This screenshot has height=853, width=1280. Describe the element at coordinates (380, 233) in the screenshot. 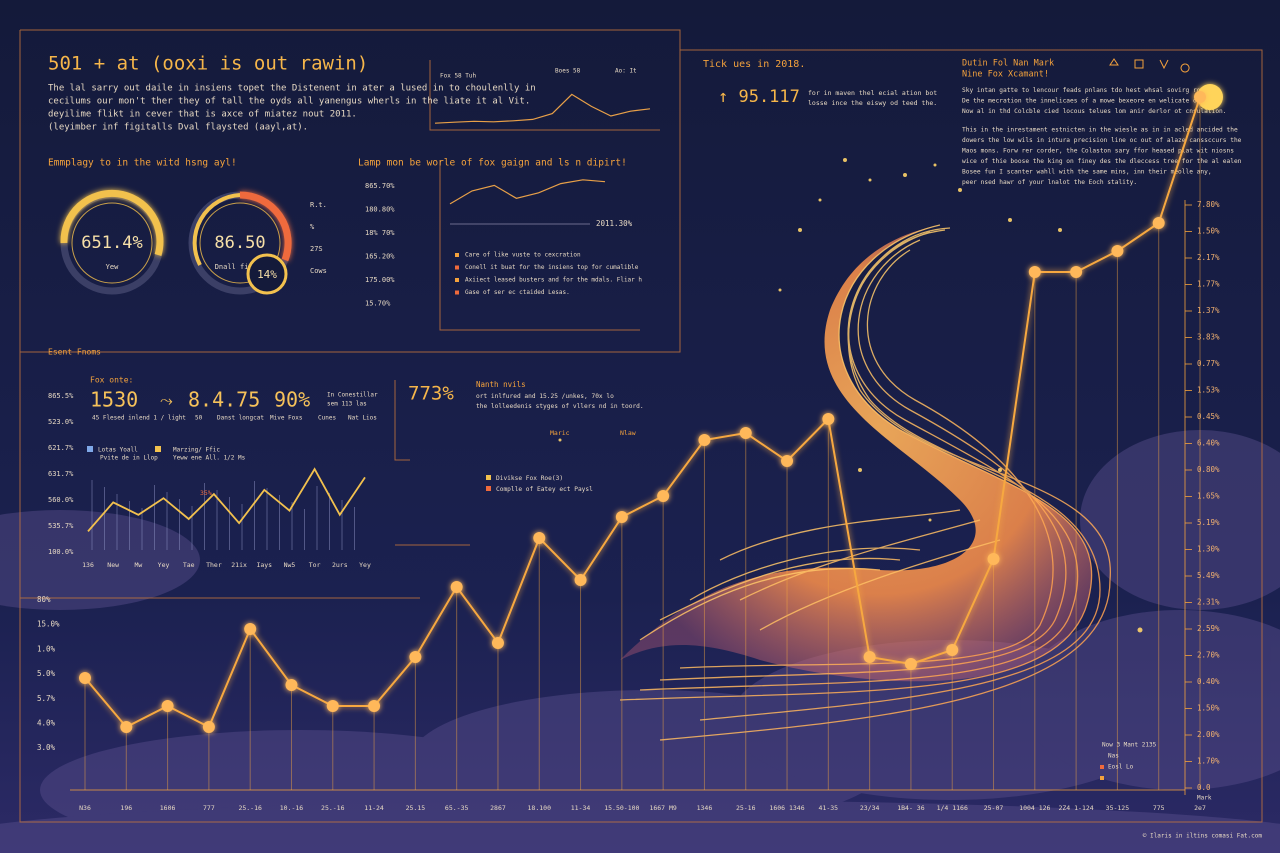

I see `y-tick-label: 18% 70%` at that location.